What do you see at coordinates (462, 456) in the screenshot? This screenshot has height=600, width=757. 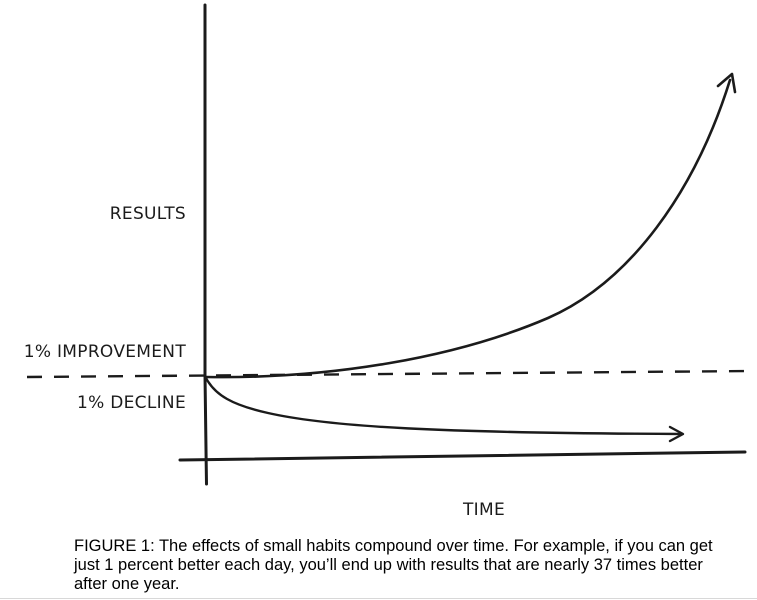 I see `x-axis-line` at bounding box center [462, 456].